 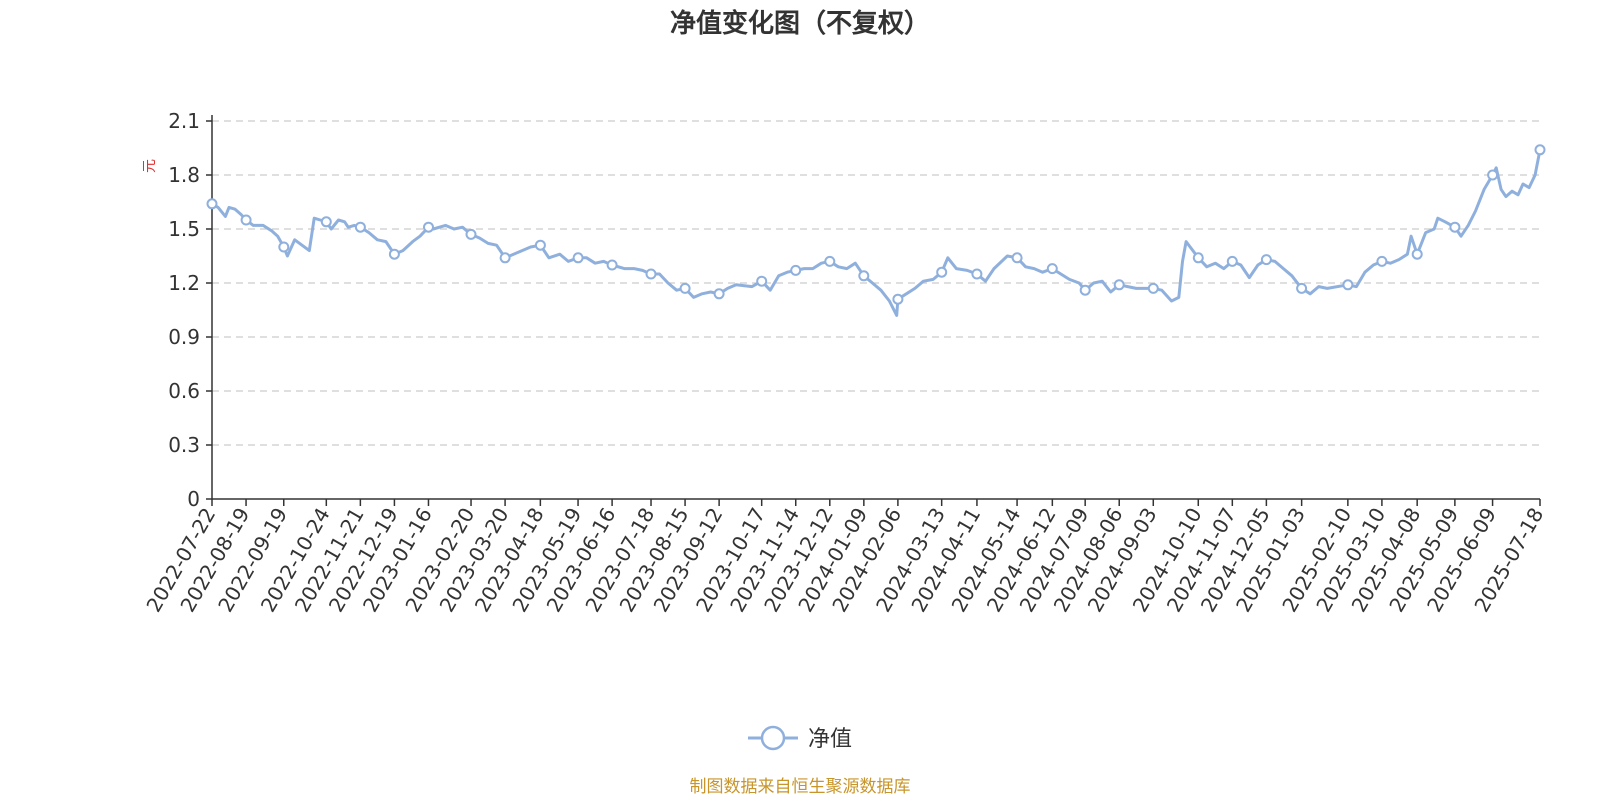 What do you see at coordinates (190, 310) in the screenshot?
I see `y-axis: 0 0.3 0.6 0.9 1.2 1.5 1.8 2.1` at bounding box center [190, 310].